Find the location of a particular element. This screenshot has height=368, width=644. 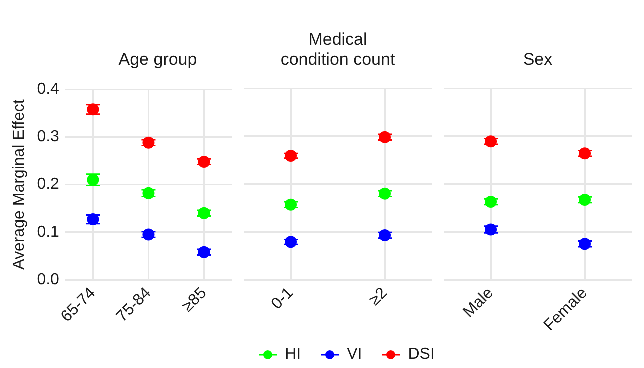

y-axis-title: Average Marginal Effect is located at coordinates (19, 184).